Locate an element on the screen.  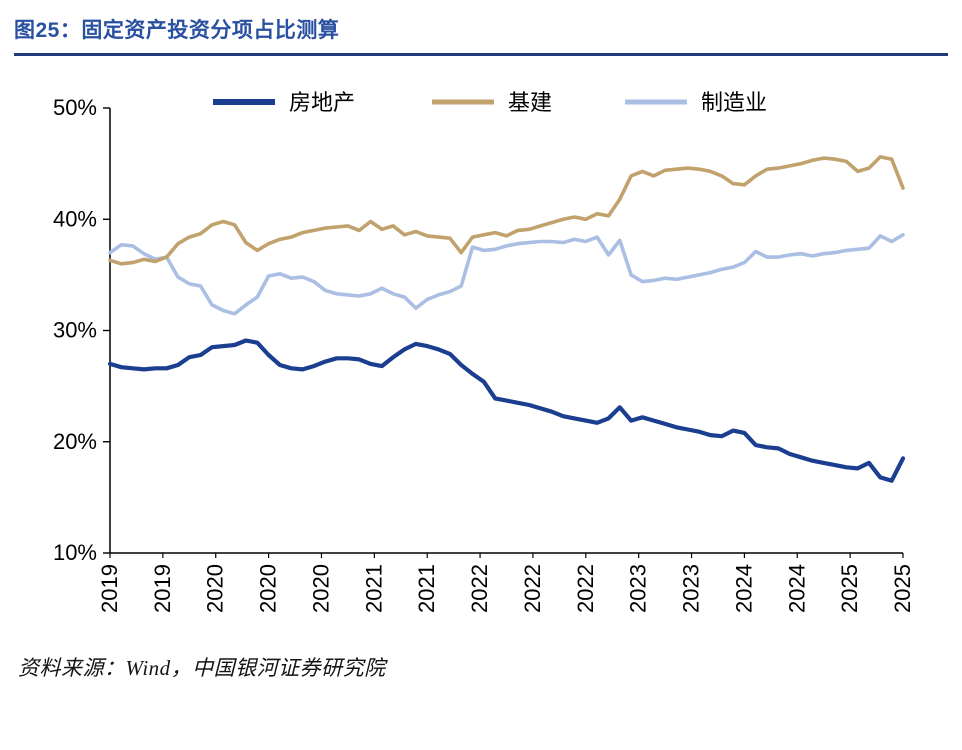
figure-title: 图25：固定资产投资分项占比测算 is located at coordinates (177, 30).